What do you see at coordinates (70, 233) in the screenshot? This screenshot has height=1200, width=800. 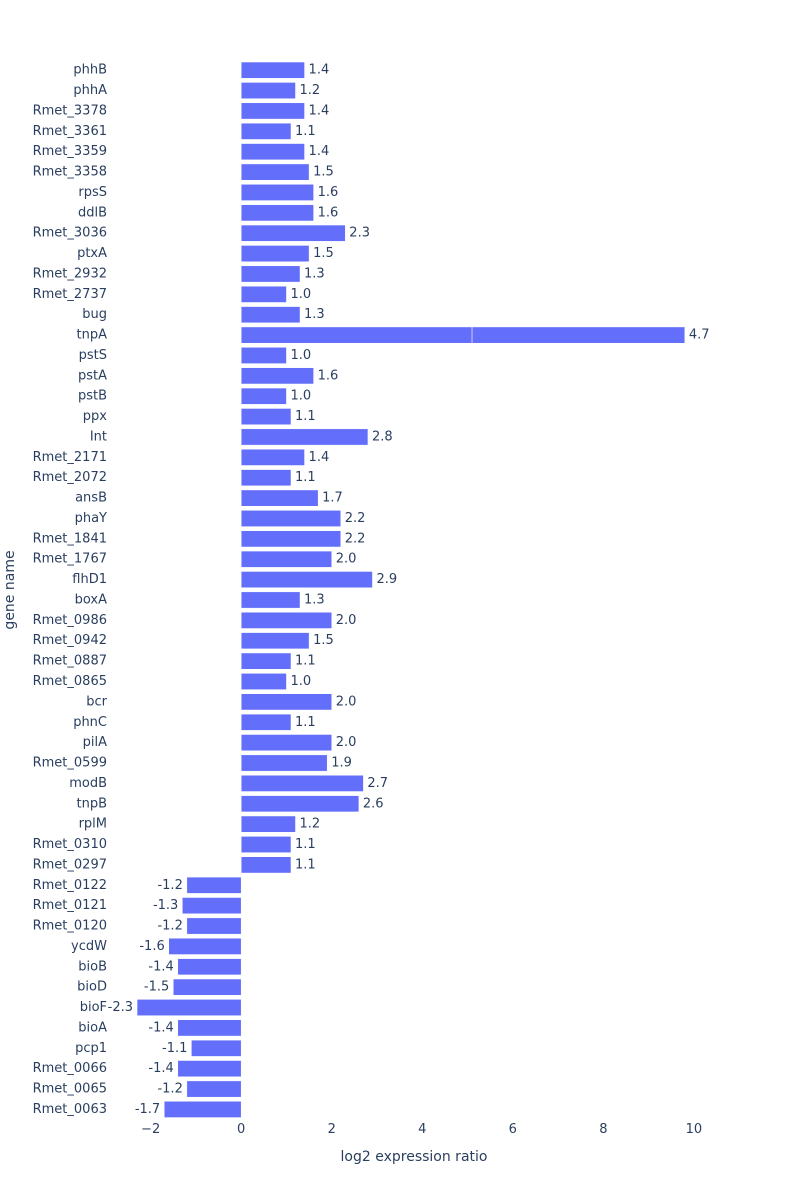 I see `y-tick-label: Rmet_3036` at bounding box center [70, 233].